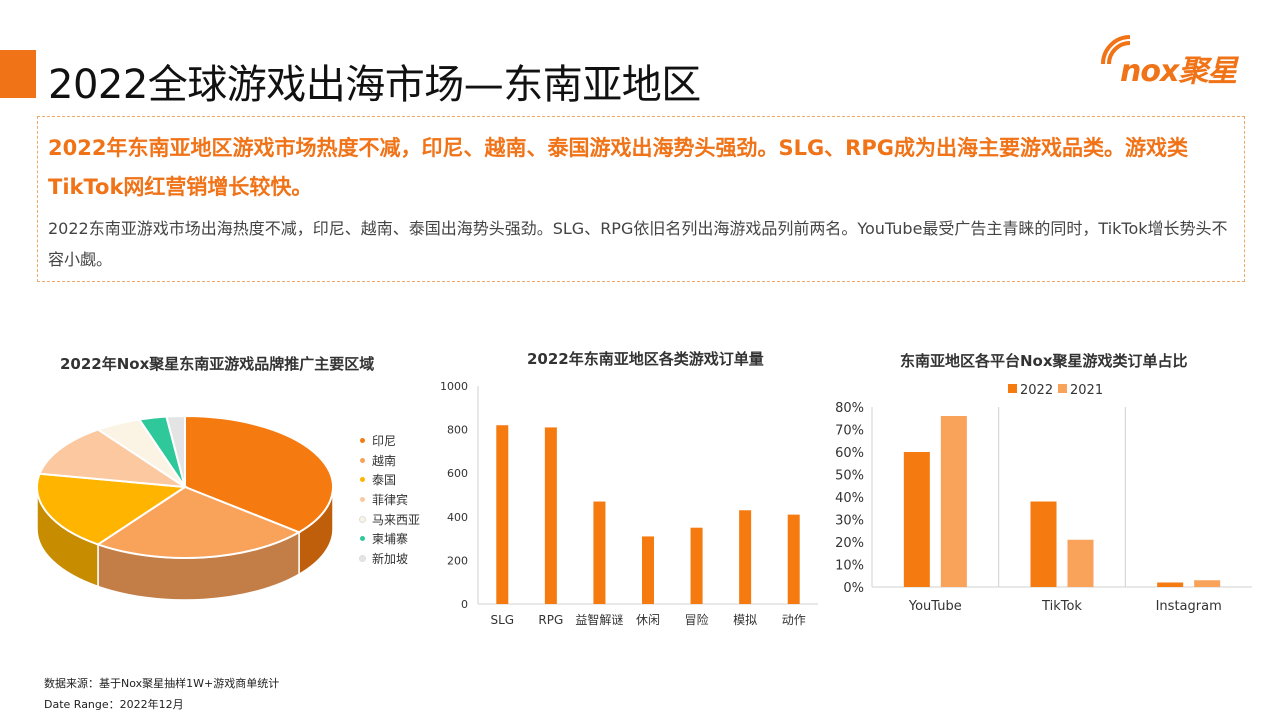  What do you see at coordinates (457, 473) in the screenshot?
I see `y-tick-label: 600` at bounding box center [457, 473].